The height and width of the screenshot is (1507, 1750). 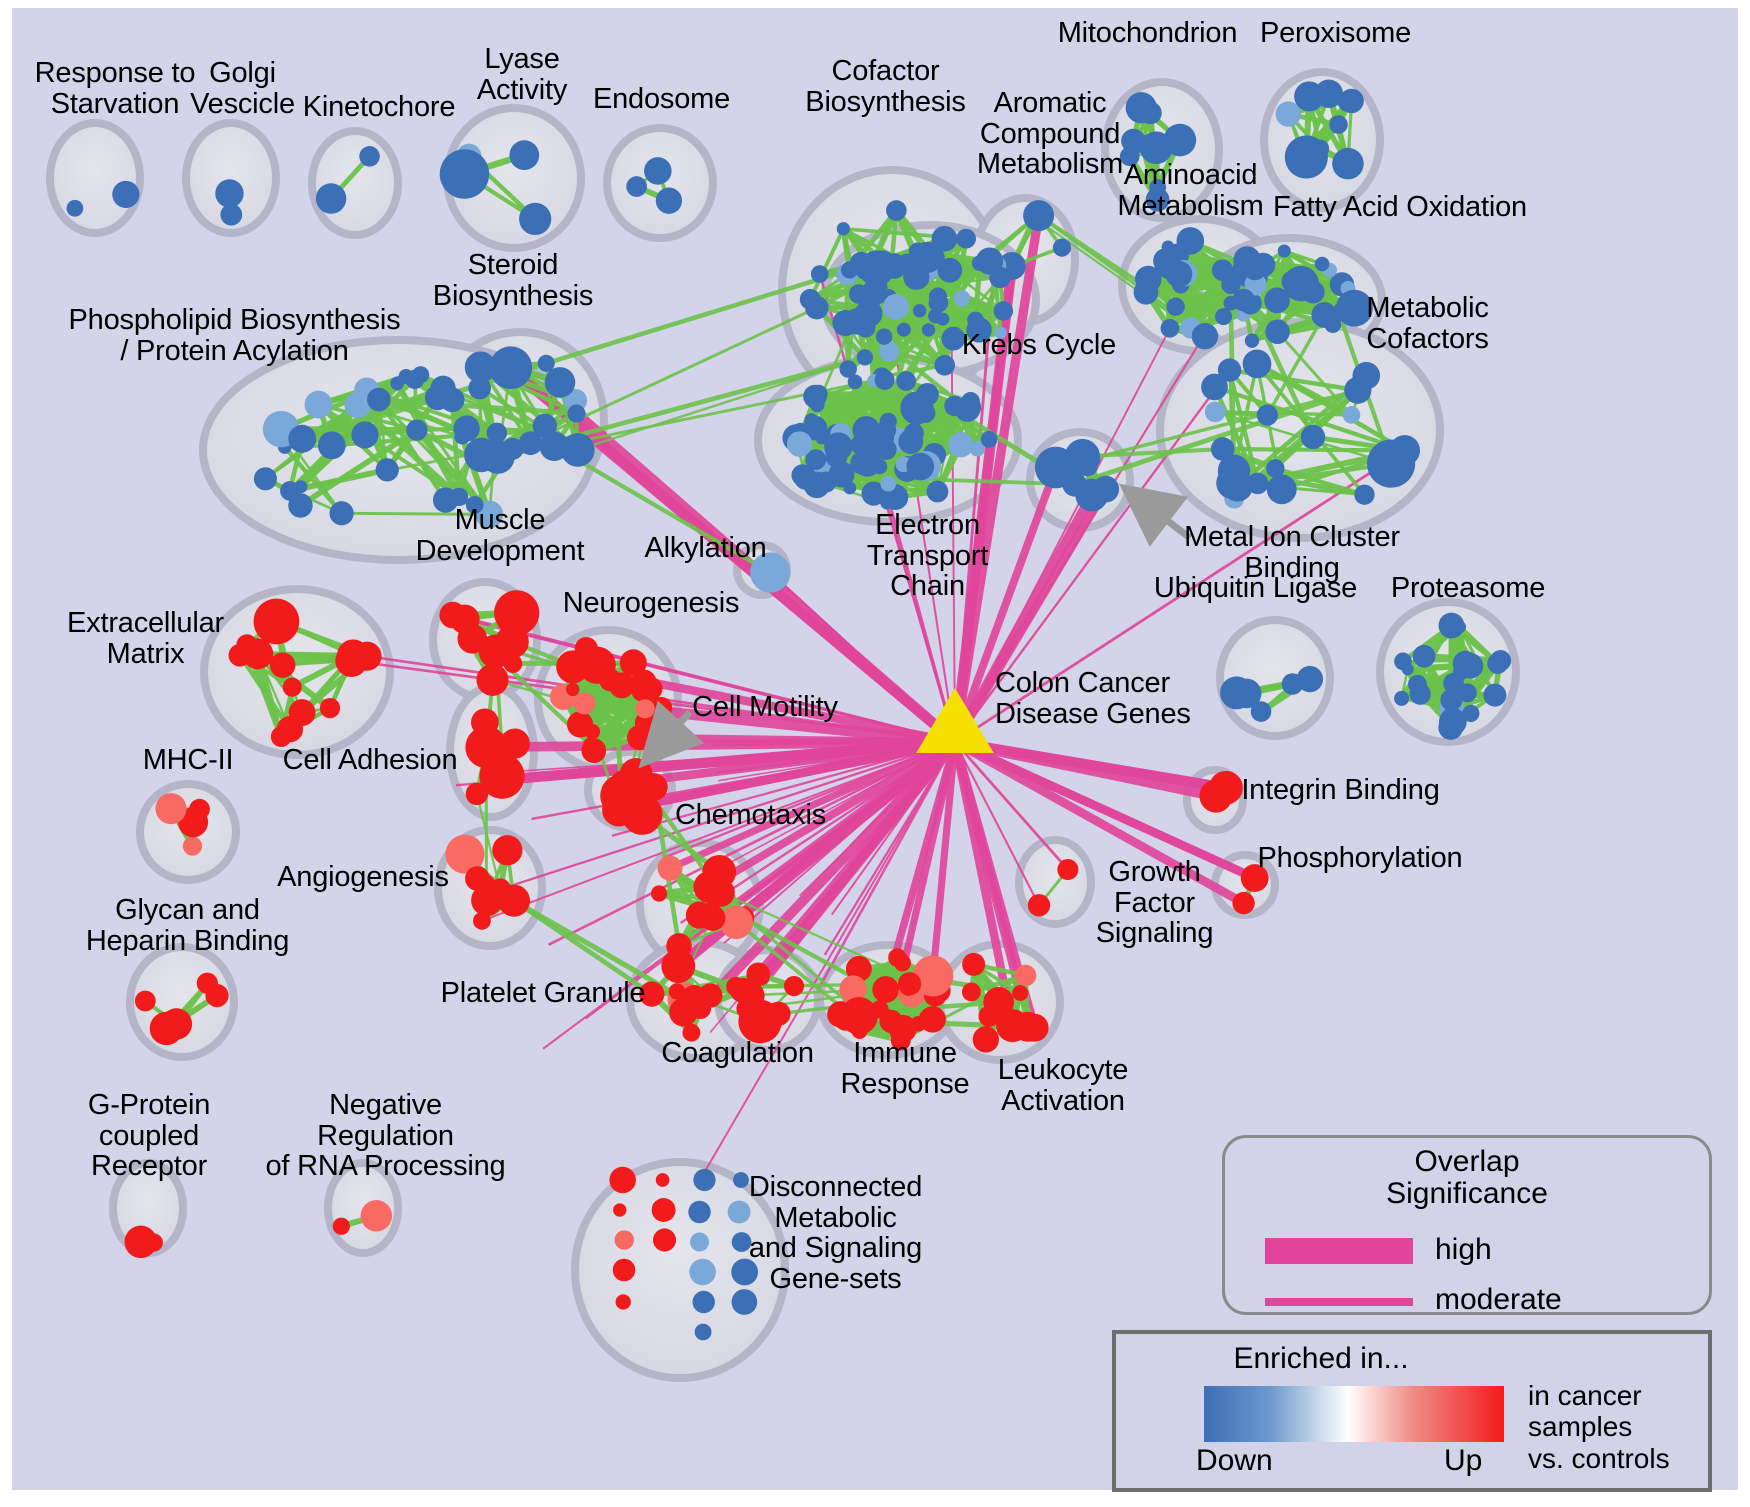 I want to click on cluster-label: Angiogenesis, so click(x=363, y=877).